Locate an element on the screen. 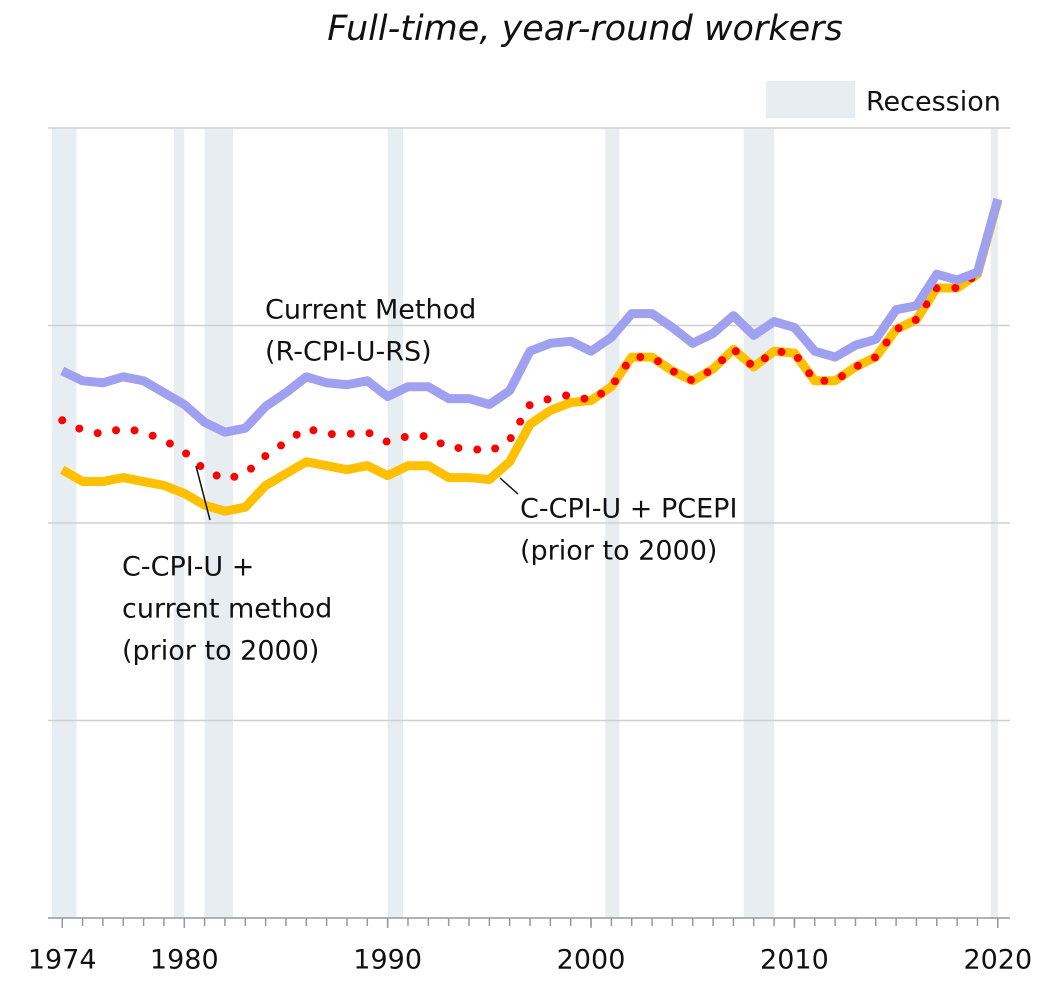  series-annotation: current method is located at coordinates (227, 609).